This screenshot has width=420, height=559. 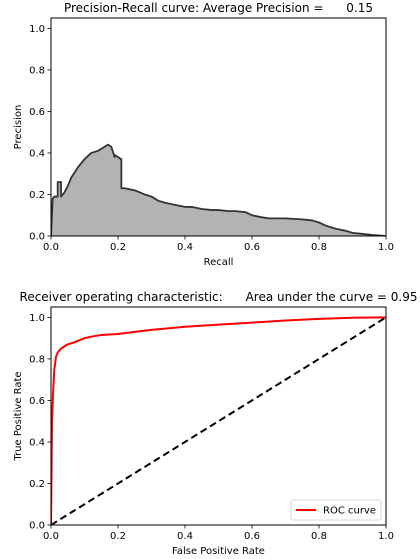 I want to click on x-axis-label: False Positive Rate, so click(x=218, y=551).